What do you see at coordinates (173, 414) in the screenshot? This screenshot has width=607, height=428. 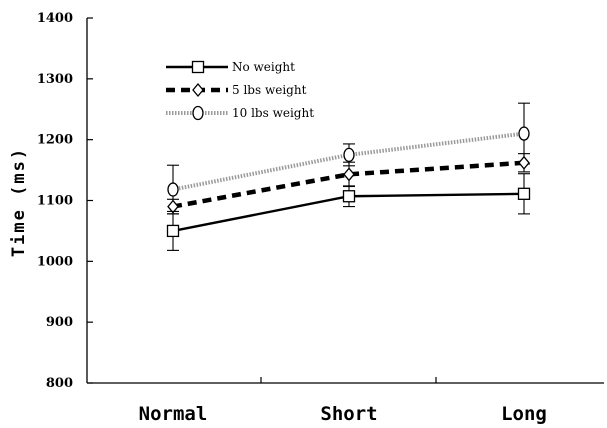 I see `x-tick-label: Normal` at bounding box center [173, 414].